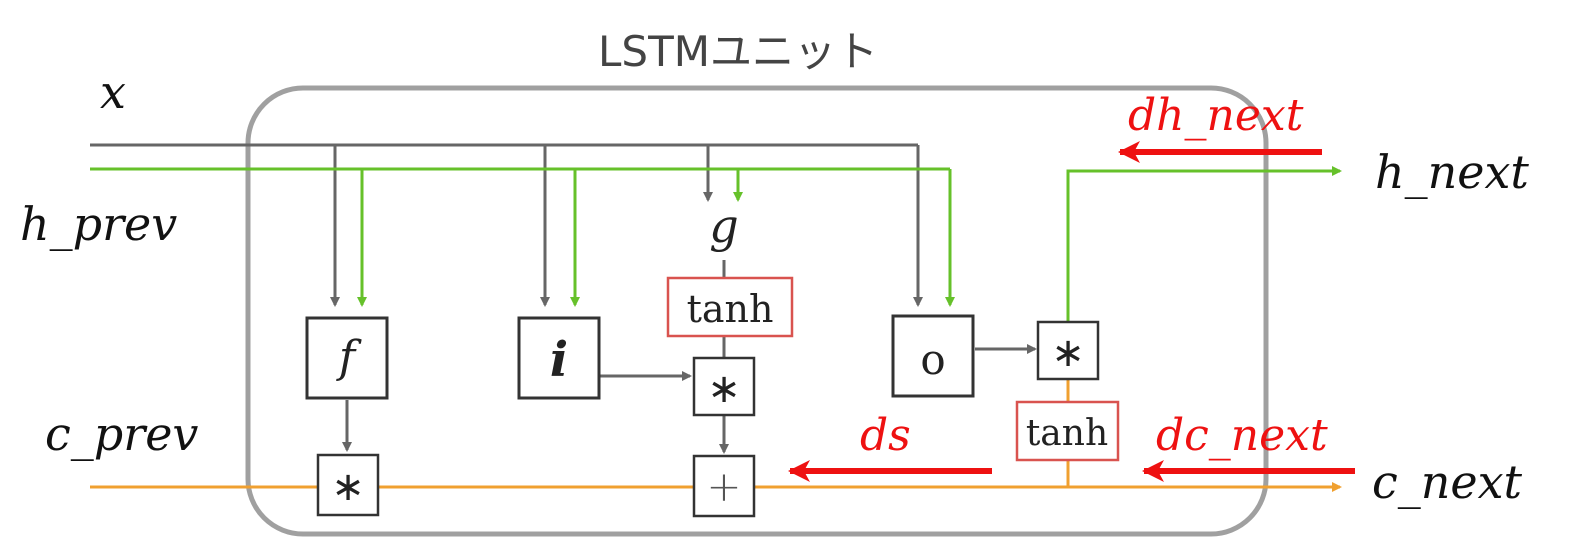  I want to click on mul-node-ig: ∗, so click(724, 386).